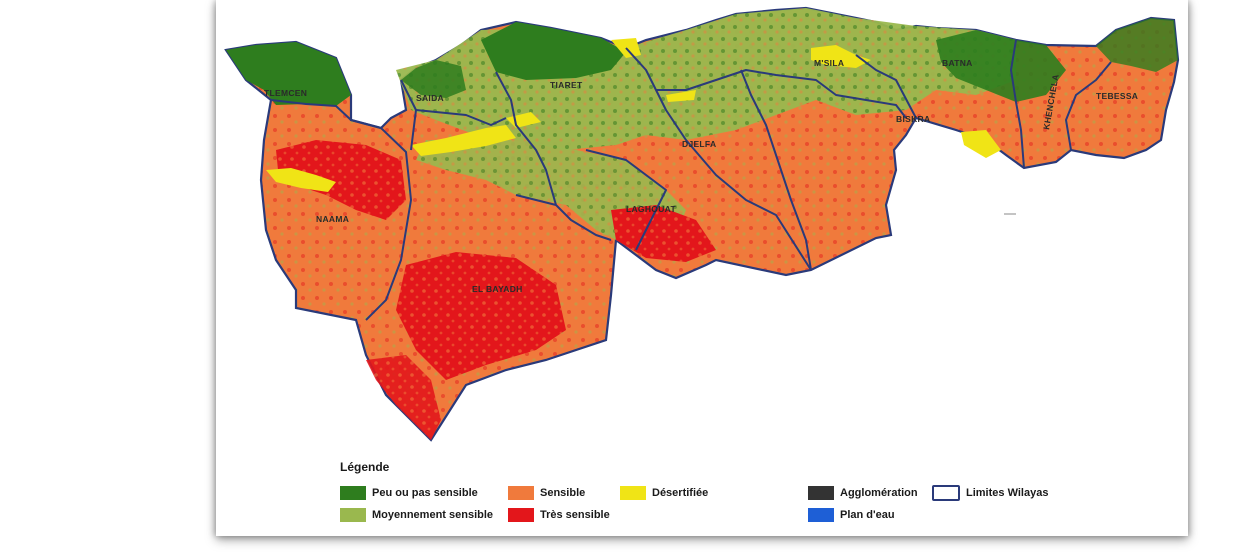  Describe the element at coordinates (521, 493) in the screenshot. I see `legend-swatch-sensible` at that location.